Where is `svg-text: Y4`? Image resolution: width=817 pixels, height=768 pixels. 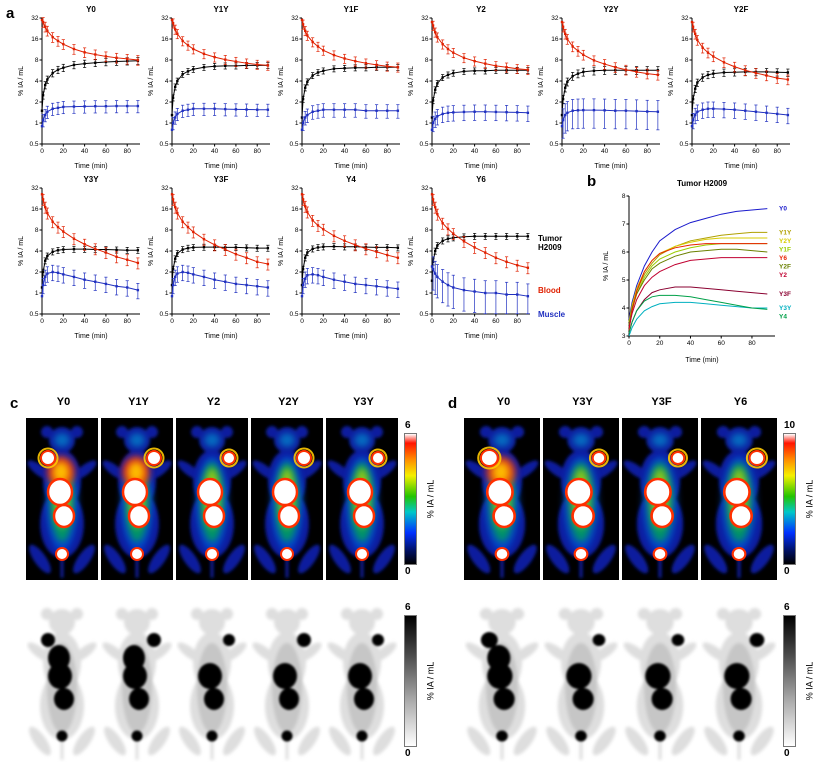 svg-text: Y4 is located at coordinates (351, 179).